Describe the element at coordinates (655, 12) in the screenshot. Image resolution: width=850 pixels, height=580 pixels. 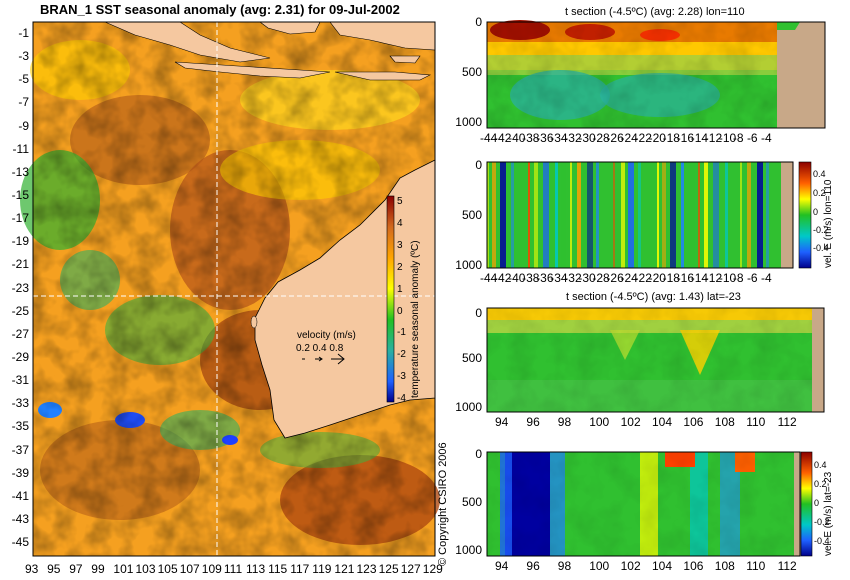
I see `panel-1-title: t section (-4.5ºC) (avg: 2.28) lon=110` at that location.